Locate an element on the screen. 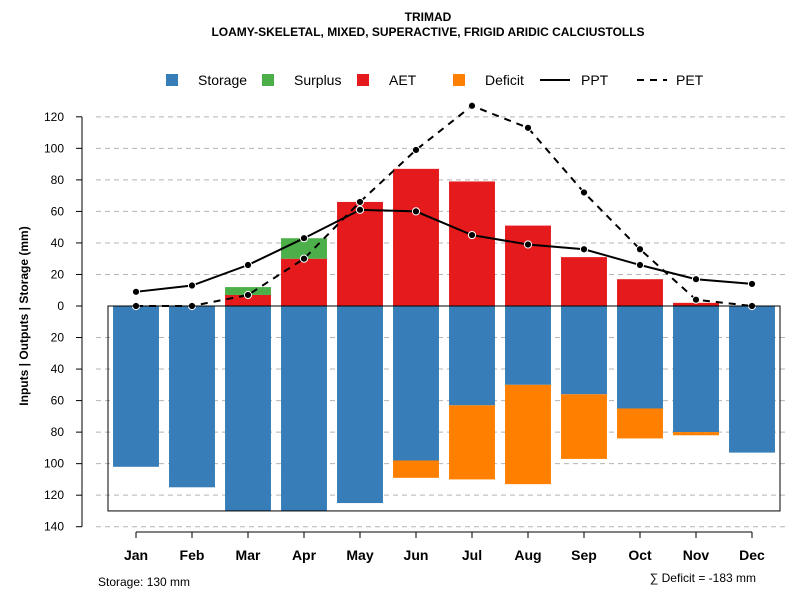 This screenshot has height=600, width=800. legend-swatch-storage is located at coordinates (172, 80).